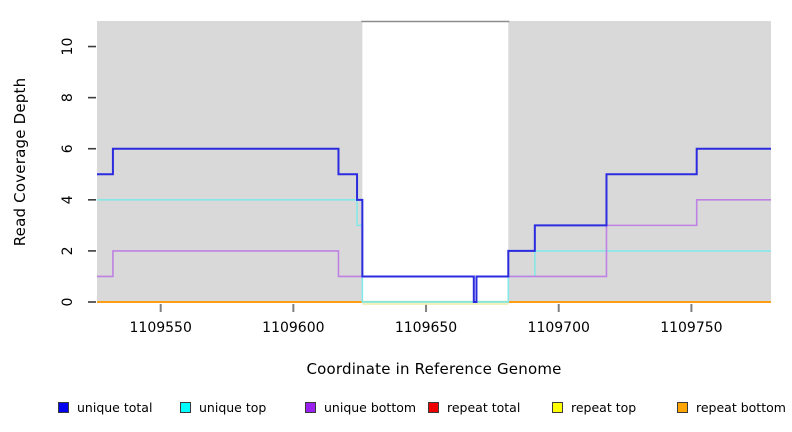 The width and height of the screenshot is (792, 432). What do you see at coordinates (68, 199) in the screenshot?
I see `y-tick-label: 4` at bounding box center [68, 199].